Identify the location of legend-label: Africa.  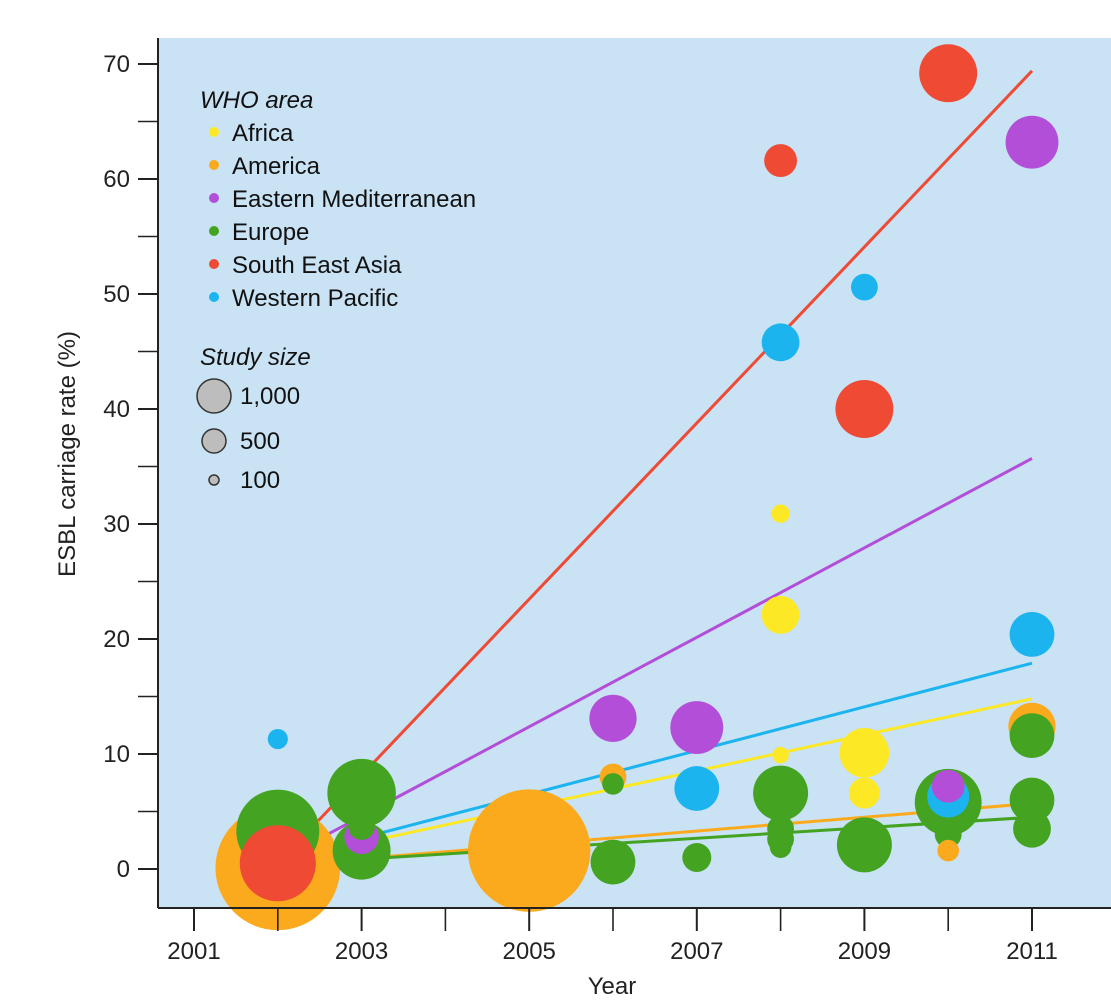
(263, 133).